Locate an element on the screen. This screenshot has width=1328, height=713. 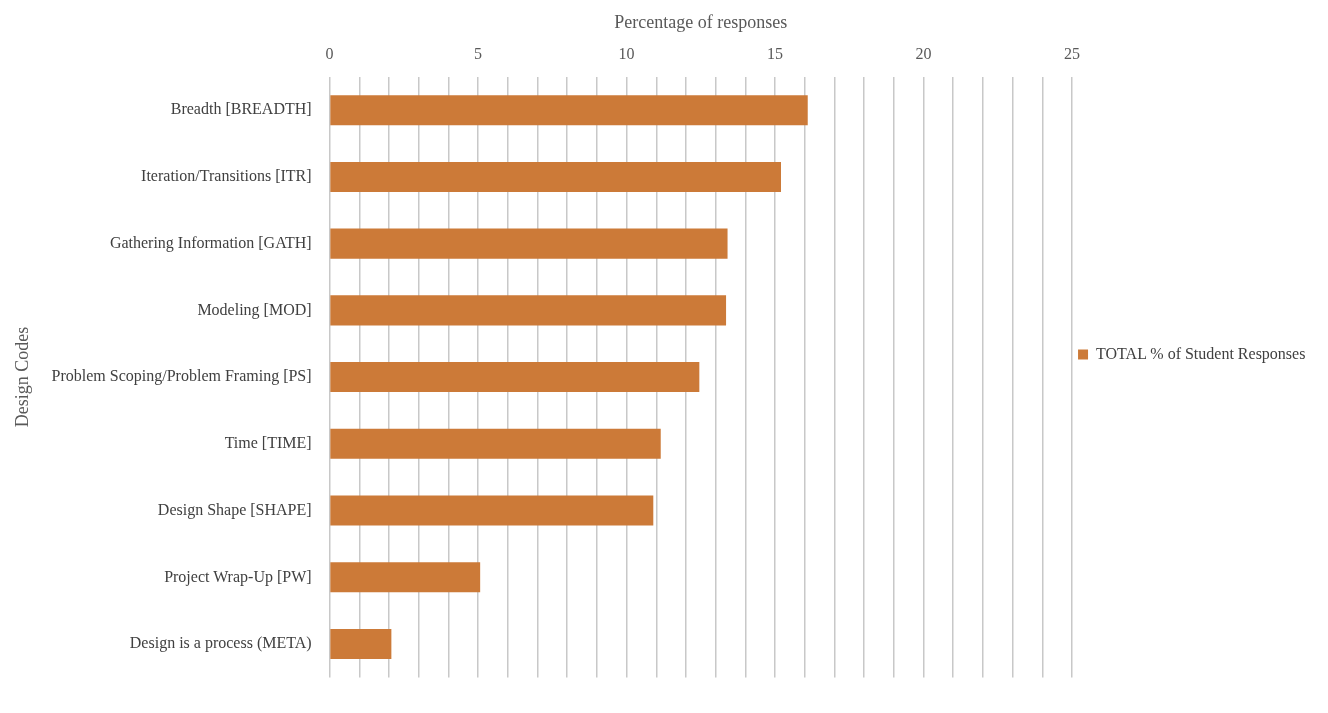
y-tick-label: Problem Scoping/Problem Framing [PS] is located at coordinates (181, 376).